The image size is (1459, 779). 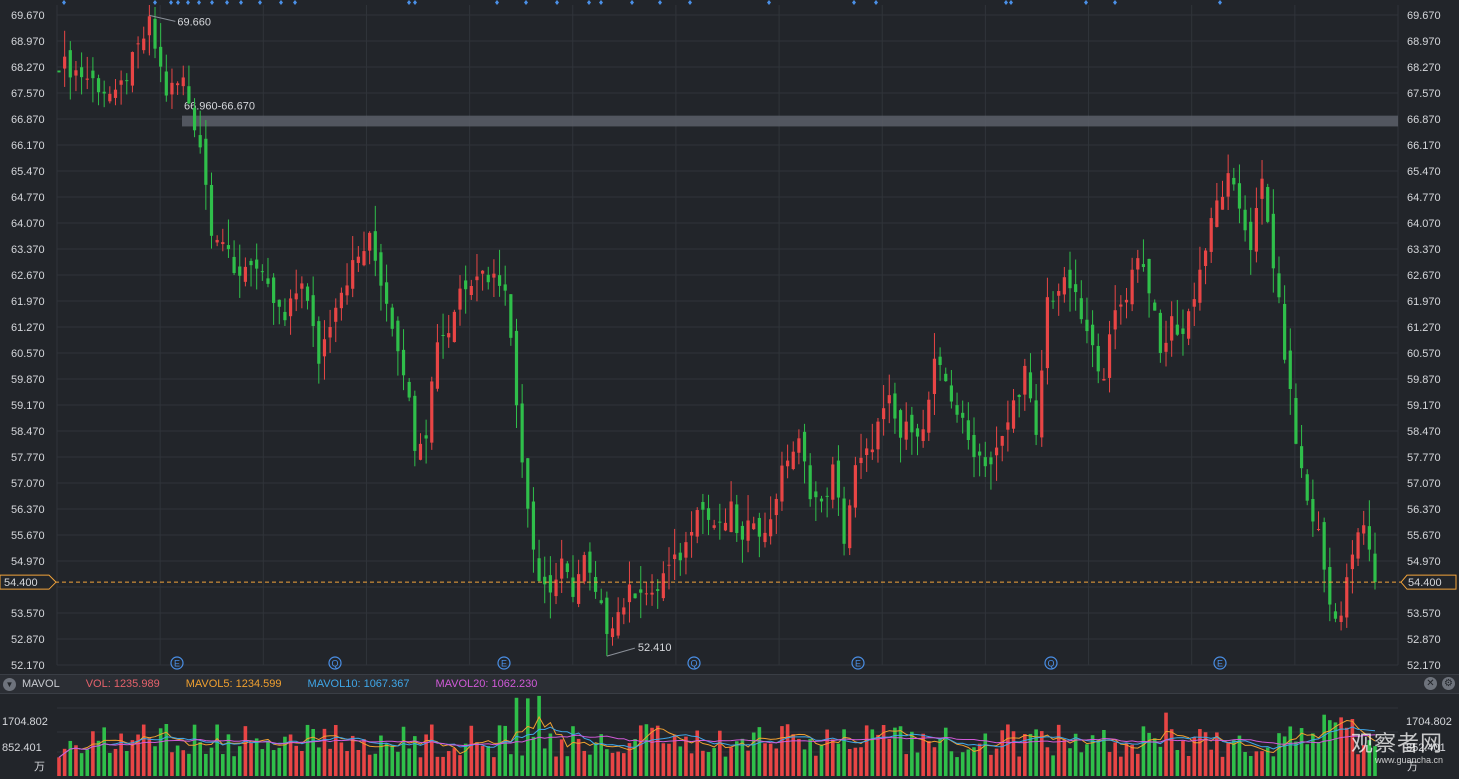 What do you see at coordinates (1424, 16) in the screenshot?
I see `price-tick-right: 69.670` at bounding box center [1424, 16].